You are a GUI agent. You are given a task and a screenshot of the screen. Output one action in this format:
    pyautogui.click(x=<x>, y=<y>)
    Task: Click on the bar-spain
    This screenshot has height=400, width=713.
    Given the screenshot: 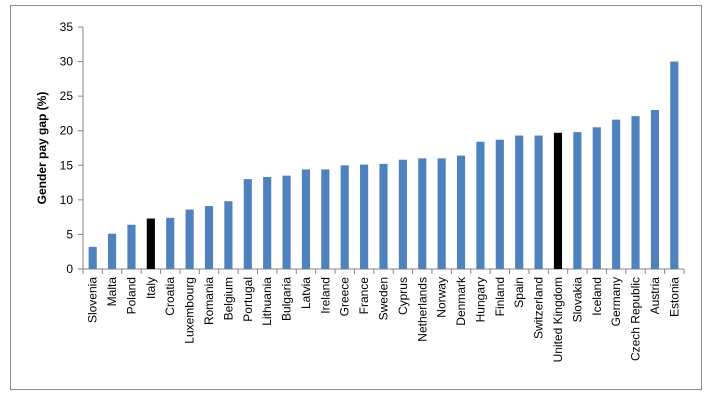 What is the action you would take?
    pyautogui.click(x=519, y=202)
    